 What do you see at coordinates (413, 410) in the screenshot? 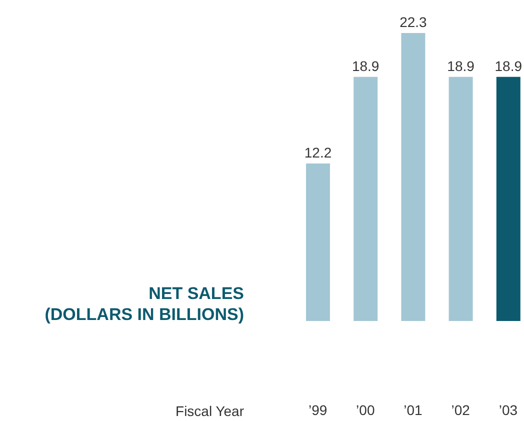
I see `x-tick-label: ’01` at bounding box center [413, 410].